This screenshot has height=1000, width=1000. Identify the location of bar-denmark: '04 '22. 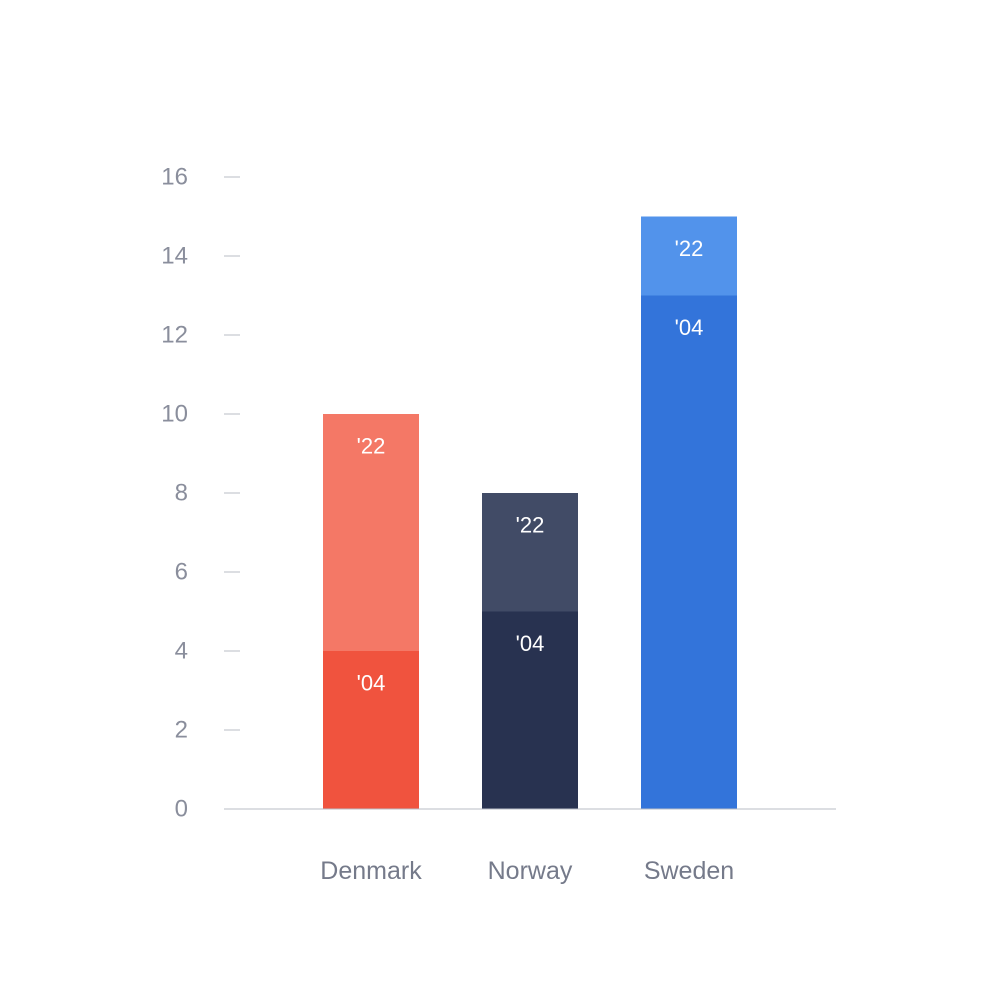
(371, 611).